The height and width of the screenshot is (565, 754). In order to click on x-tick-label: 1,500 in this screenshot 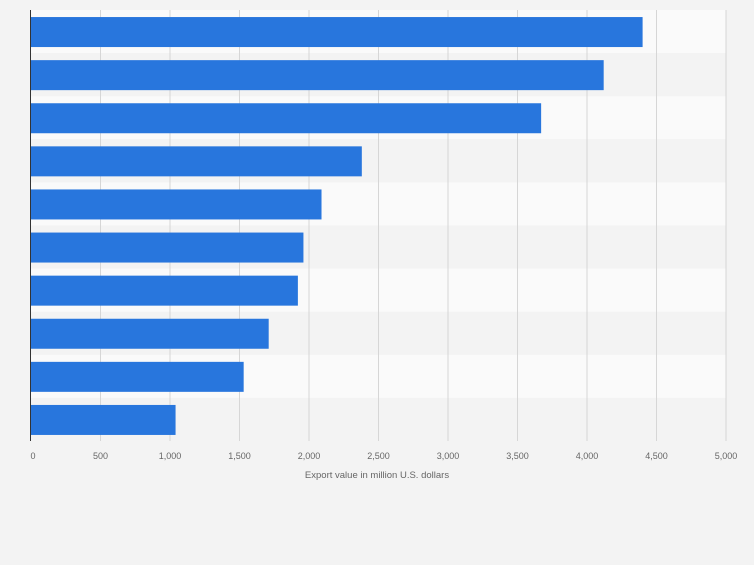, I will do `click(239, 456)`.